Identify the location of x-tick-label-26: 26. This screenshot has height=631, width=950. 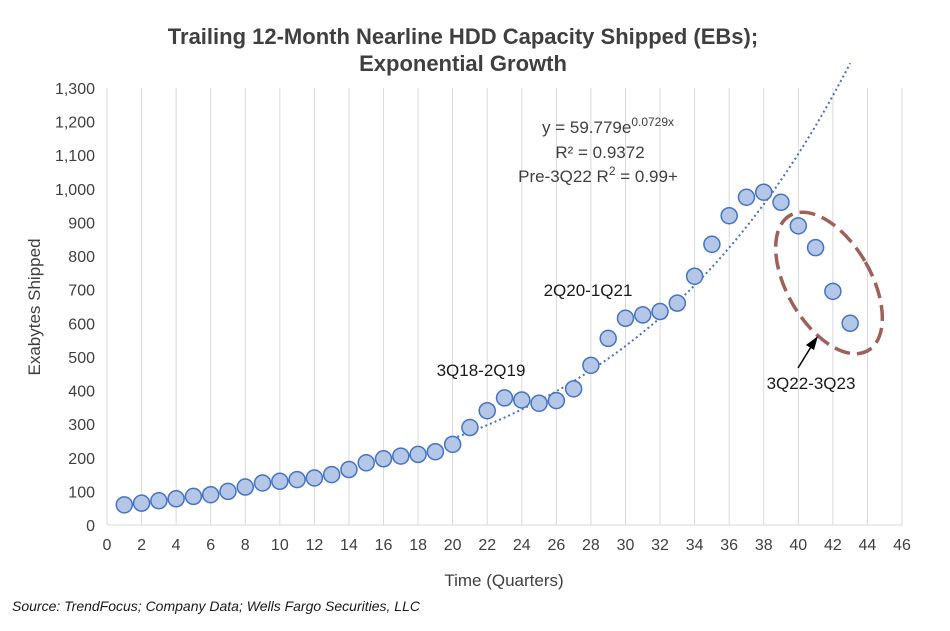
(556, 545).